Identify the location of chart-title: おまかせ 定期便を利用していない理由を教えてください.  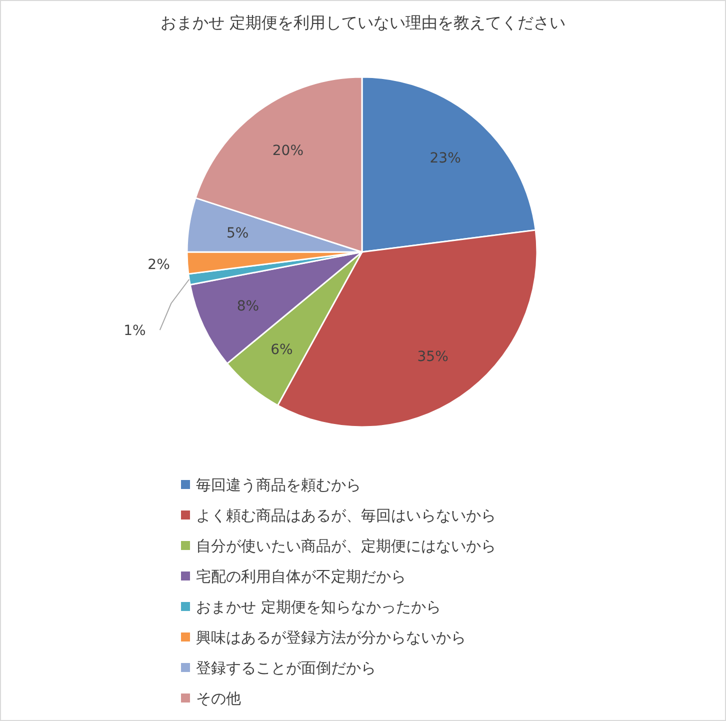
(363, 22).